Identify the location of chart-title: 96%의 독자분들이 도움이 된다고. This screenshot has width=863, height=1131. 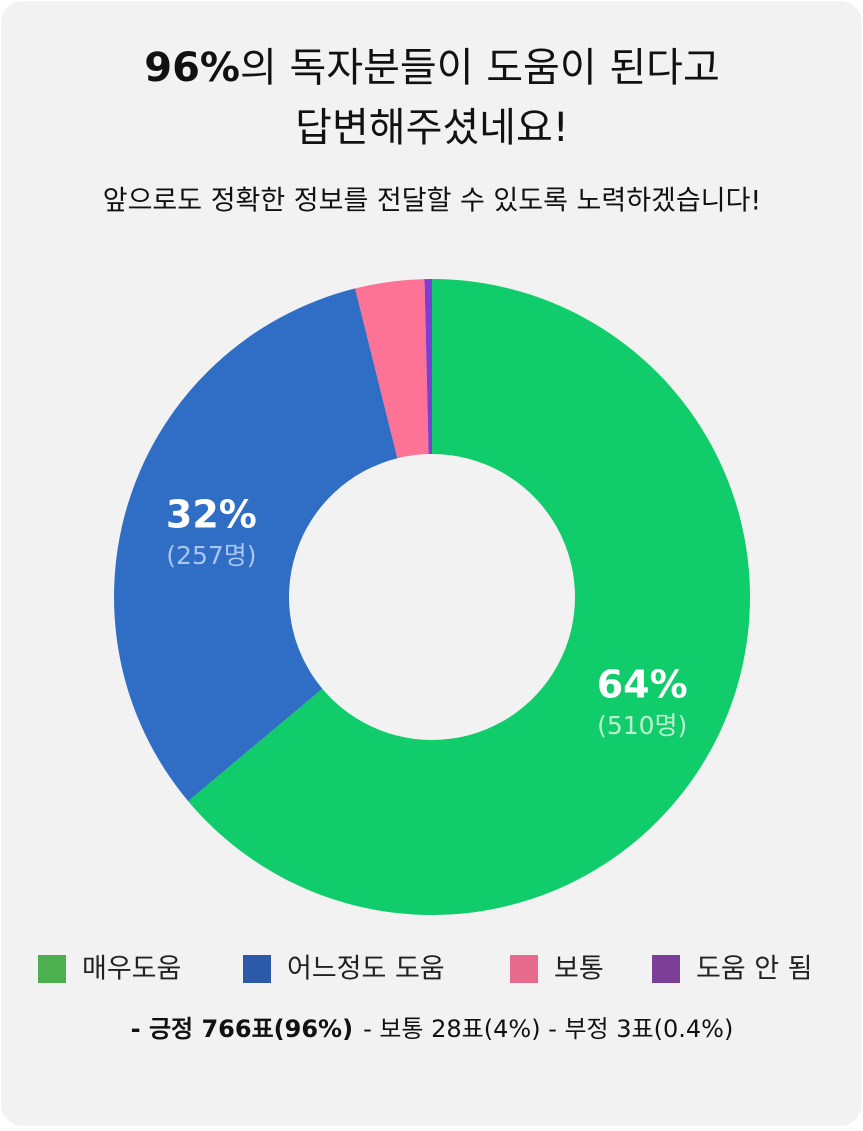
(432, 68).